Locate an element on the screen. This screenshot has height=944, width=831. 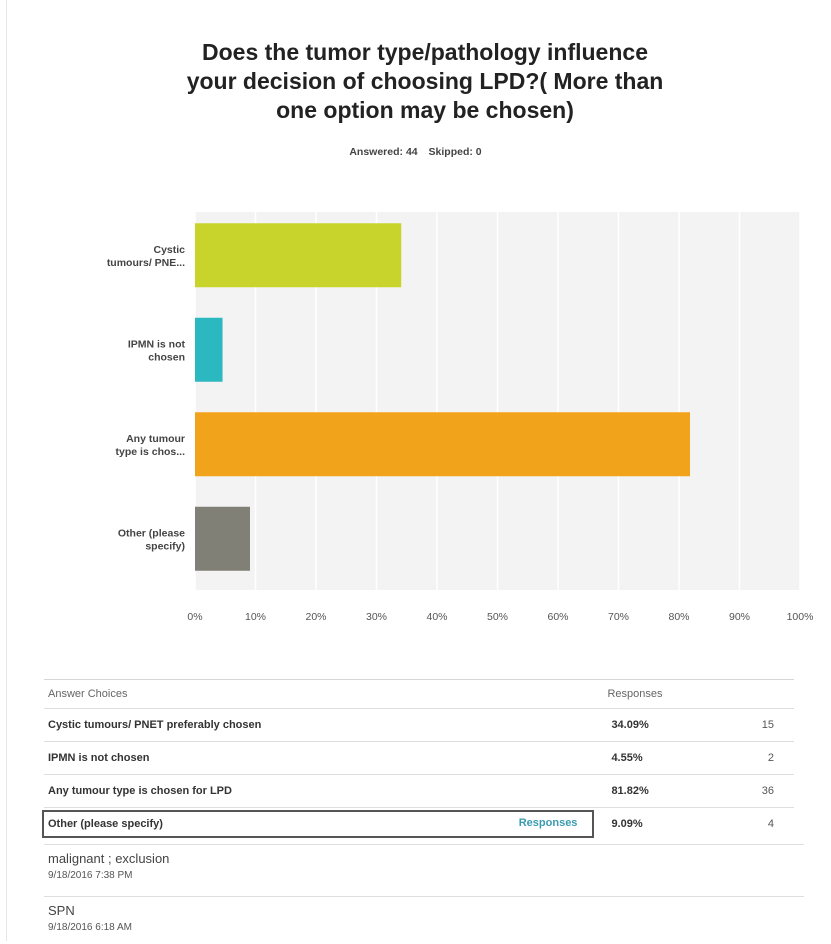
response-percent: 34.09% is located at coordinates (663, 725).